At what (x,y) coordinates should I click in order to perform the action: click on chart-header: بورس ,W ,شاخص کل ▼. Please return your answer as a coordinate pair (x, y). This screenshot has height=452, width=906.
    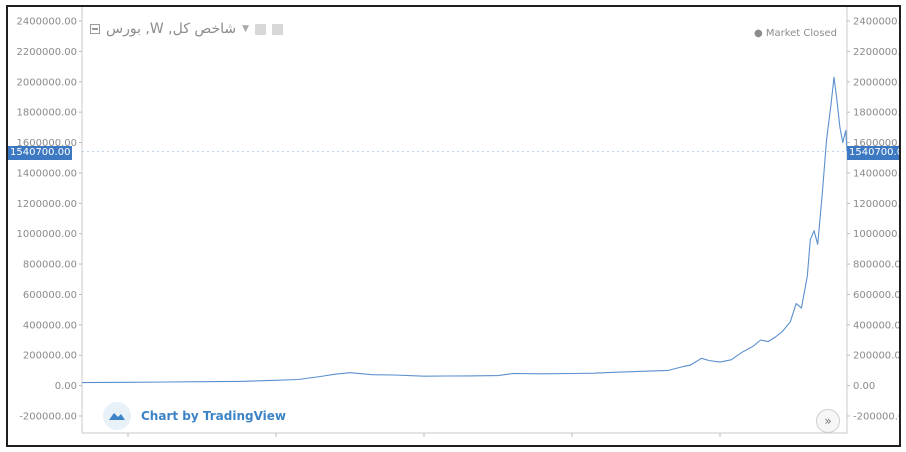
    Looking at the image, I should click on (187, 29).